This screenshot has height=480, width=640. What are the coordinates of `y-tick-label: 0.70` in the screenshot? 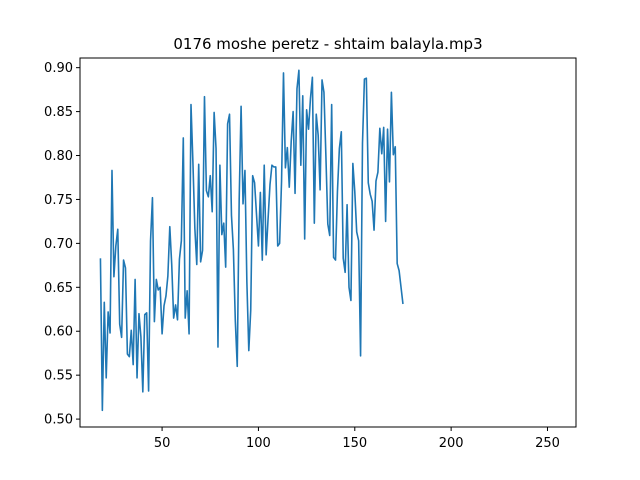 It's located at (58, 244).